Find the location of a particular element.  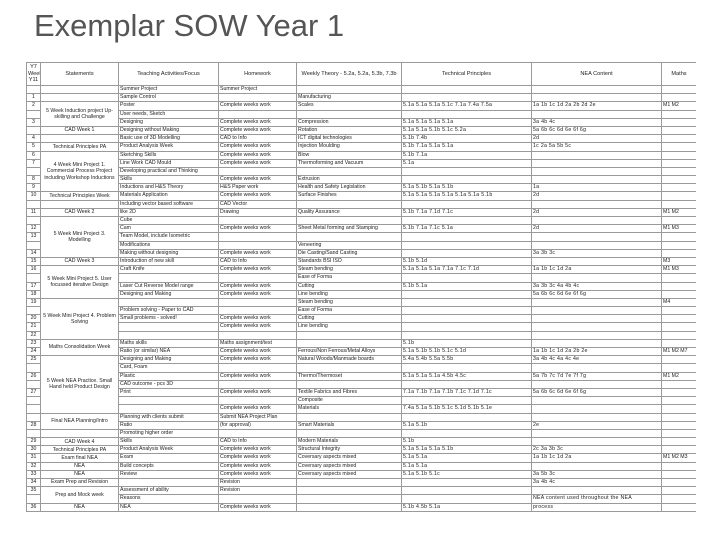

homework-cell: CAD Vector is located at coordinates (257, 204).